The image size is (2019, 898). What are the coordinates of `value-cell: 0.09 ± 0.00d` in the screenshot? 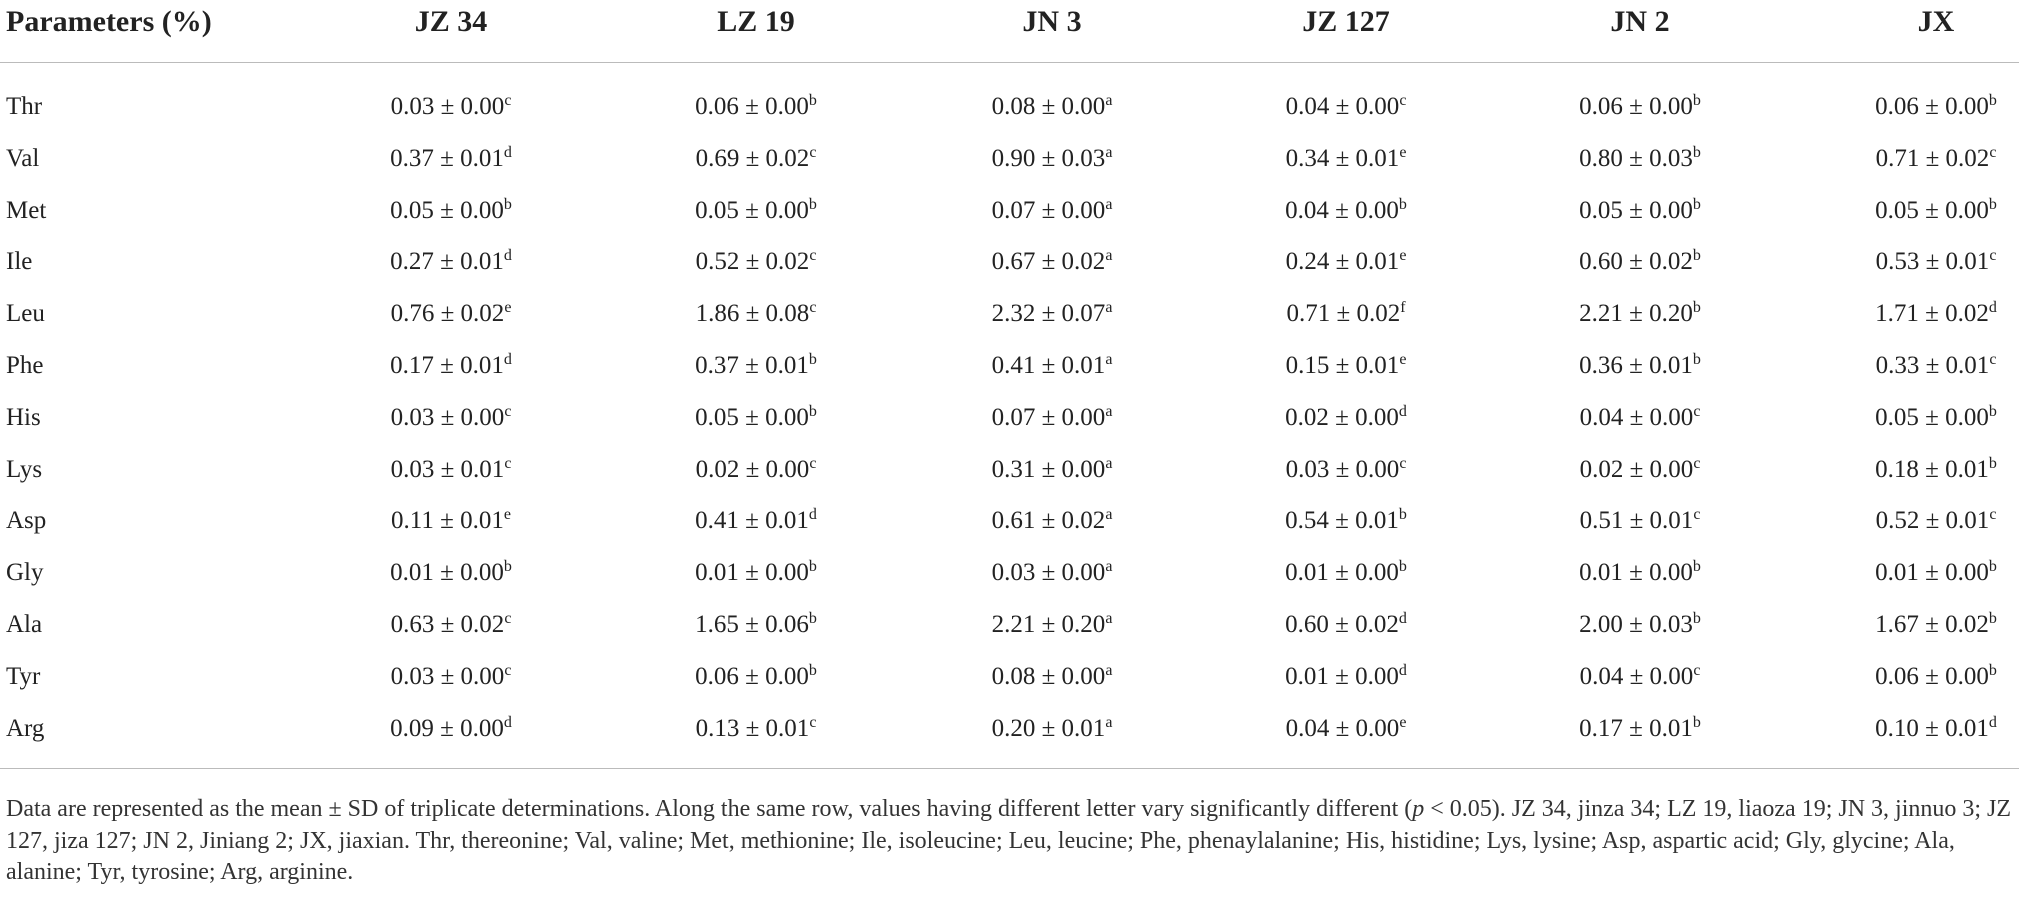 It's located at (451, 729).